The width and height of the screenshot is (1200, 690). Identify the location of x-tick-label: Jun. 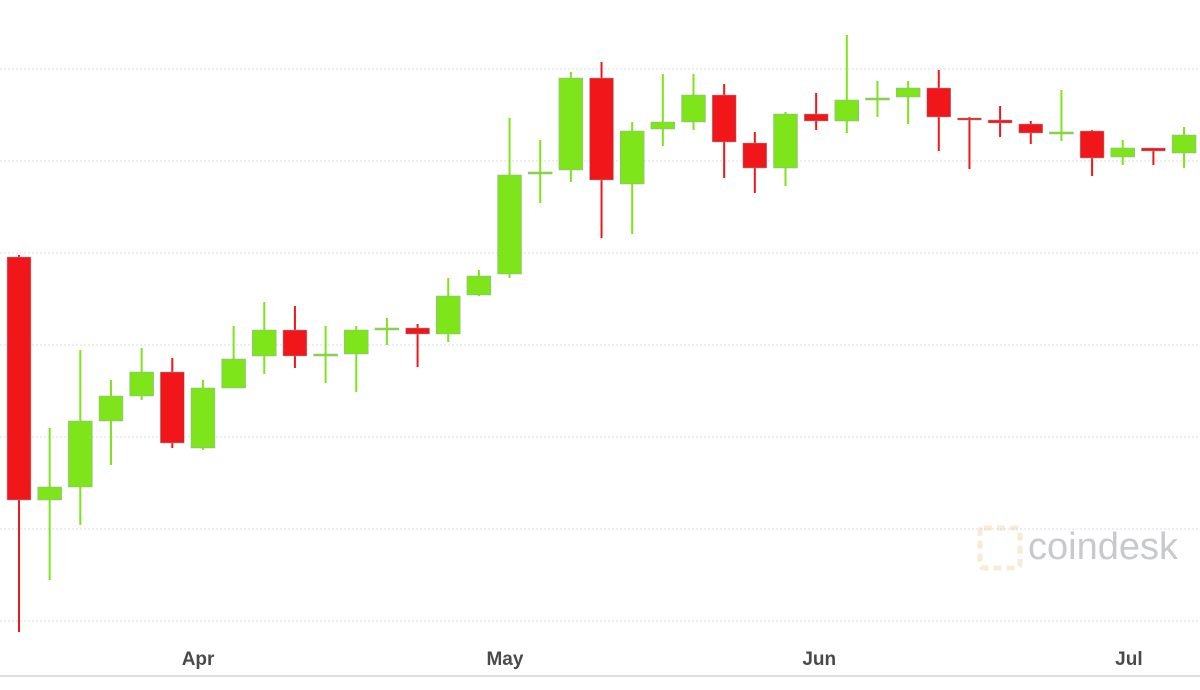
(819, 659).